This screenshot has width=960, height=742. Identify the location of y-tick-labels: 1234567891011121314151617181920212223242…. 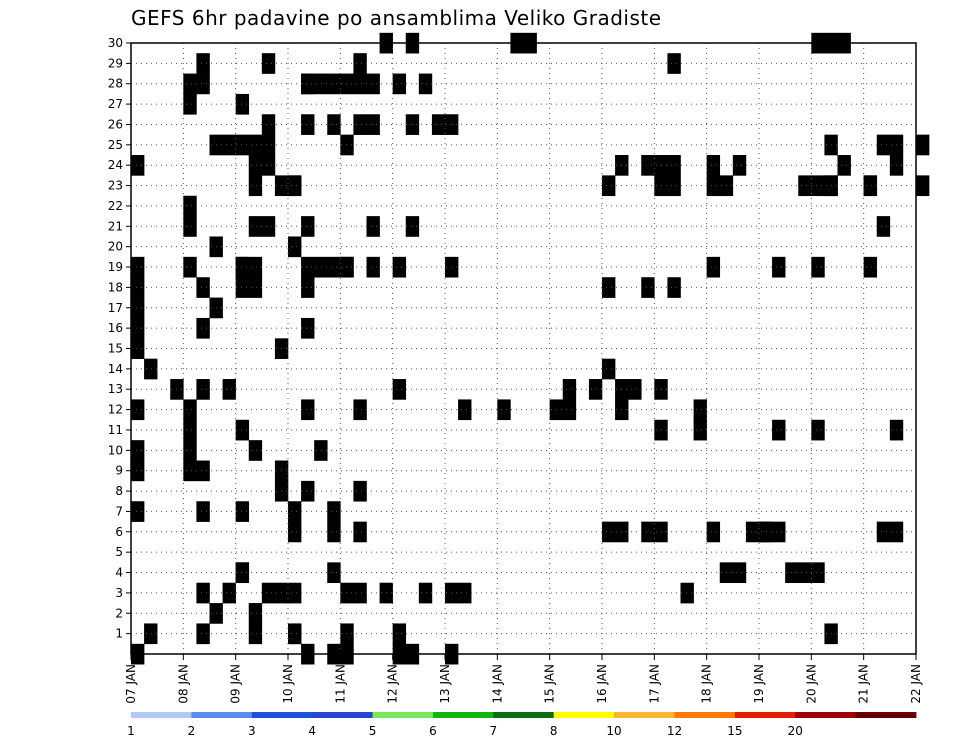
(119, 338).